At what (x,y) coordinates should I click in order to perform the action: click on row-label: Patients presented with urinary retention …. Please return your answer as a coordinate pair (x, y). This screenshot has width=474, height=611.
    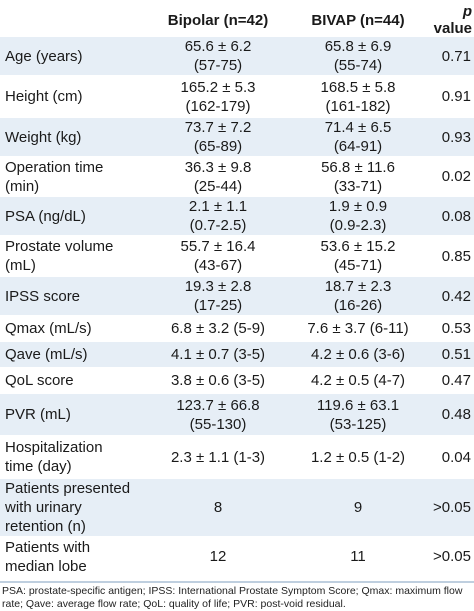
    Looking at the image, I should click on (74, 508).